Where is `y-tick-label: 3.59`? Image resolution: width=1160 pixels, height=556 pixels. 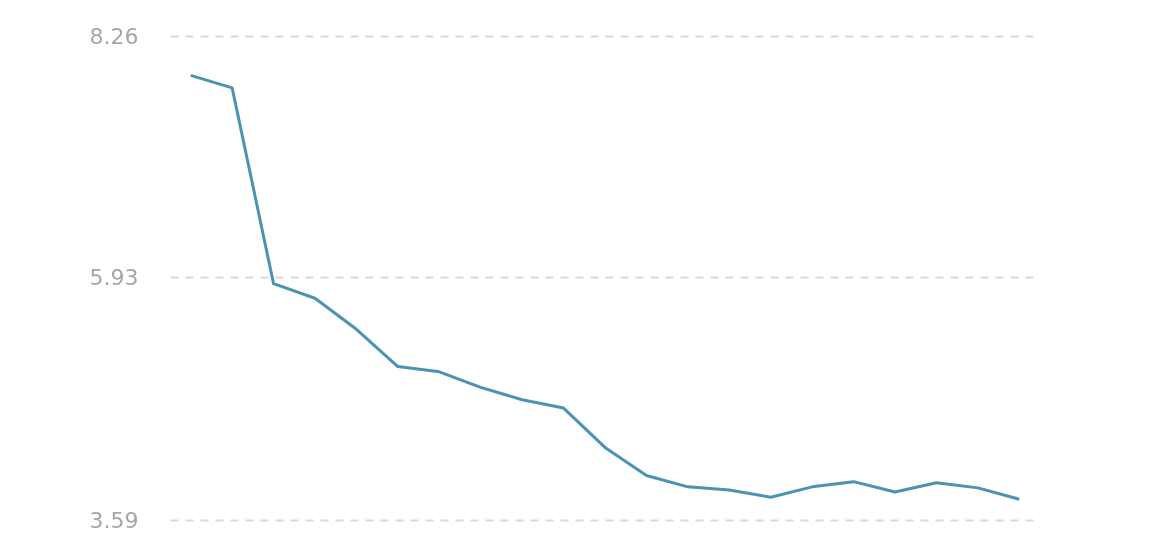
y-tick-label: 3.59 is located at coordinates (114, 520).